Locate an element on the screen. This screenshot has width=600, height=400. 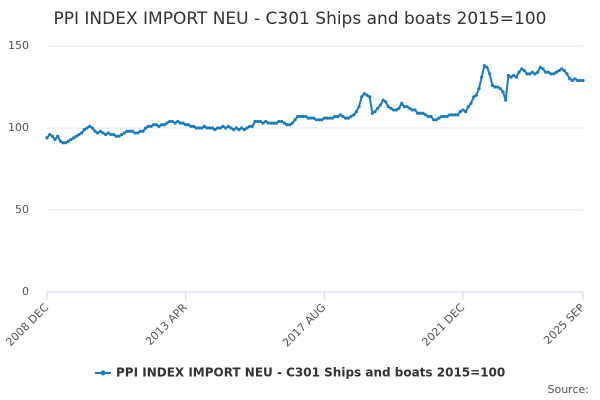
y-tick-label: 150 is located at coordinates (18, 45).